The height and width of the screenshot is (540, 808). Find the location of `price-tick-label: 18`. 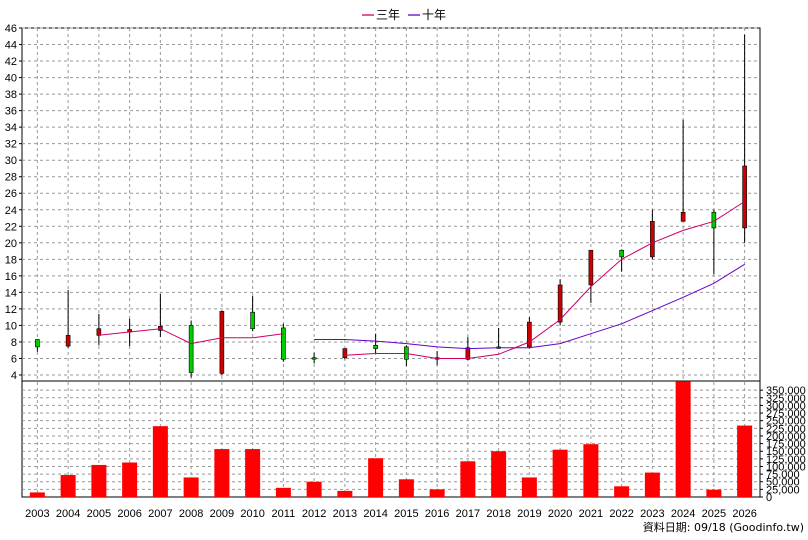

price-tick-label: 18 is located at coordinates (11, 260).